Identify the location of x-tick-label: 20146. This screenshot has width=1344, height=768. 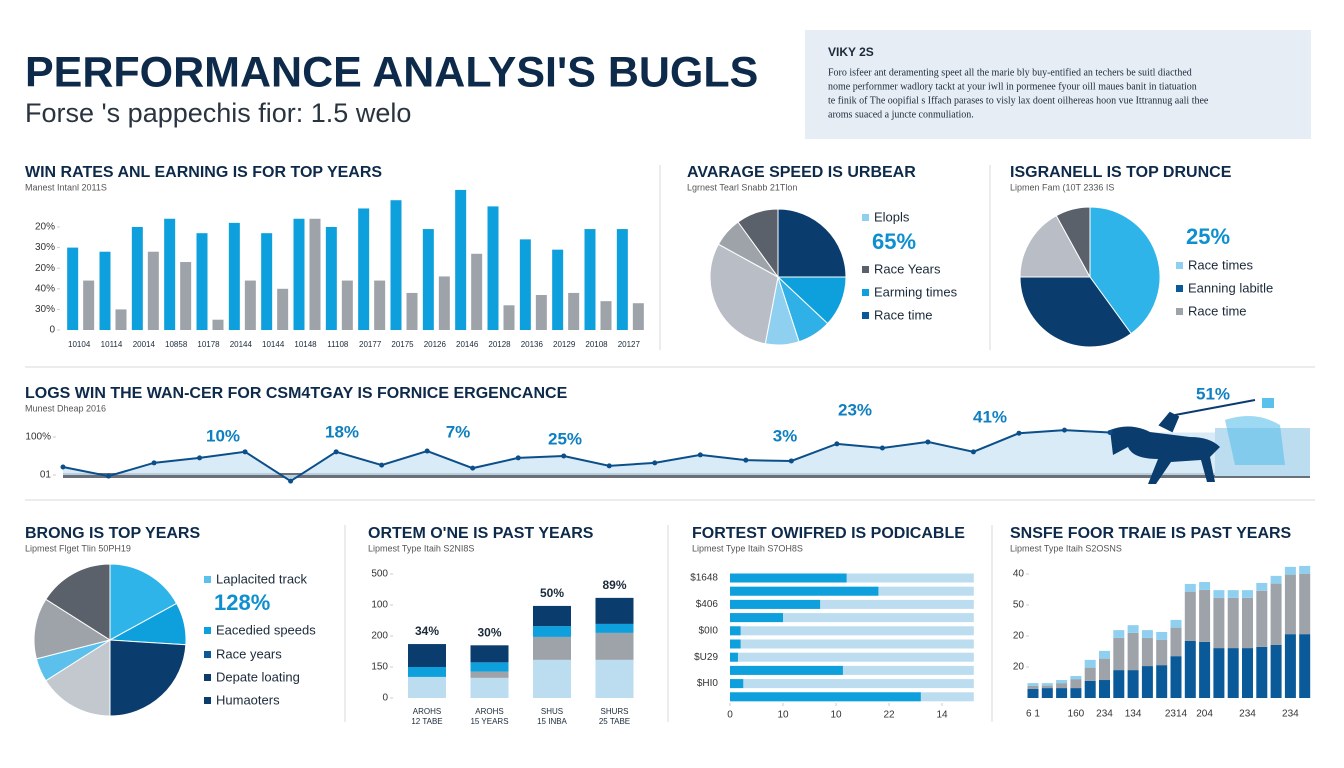
(467, 344).